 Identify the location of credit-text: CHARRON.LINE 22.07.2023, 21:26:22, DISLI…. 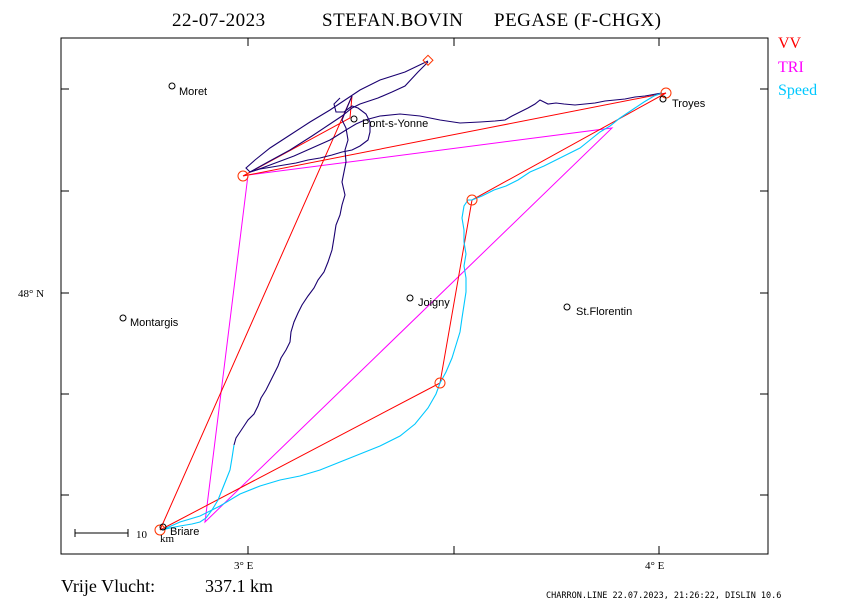
(663, 596).